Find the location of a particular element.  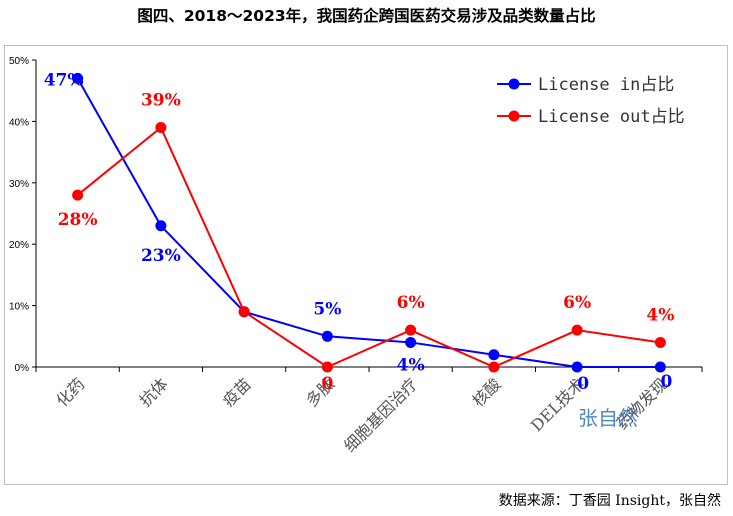

series-1-data-label: 0 is located at coordinates (327, 384).